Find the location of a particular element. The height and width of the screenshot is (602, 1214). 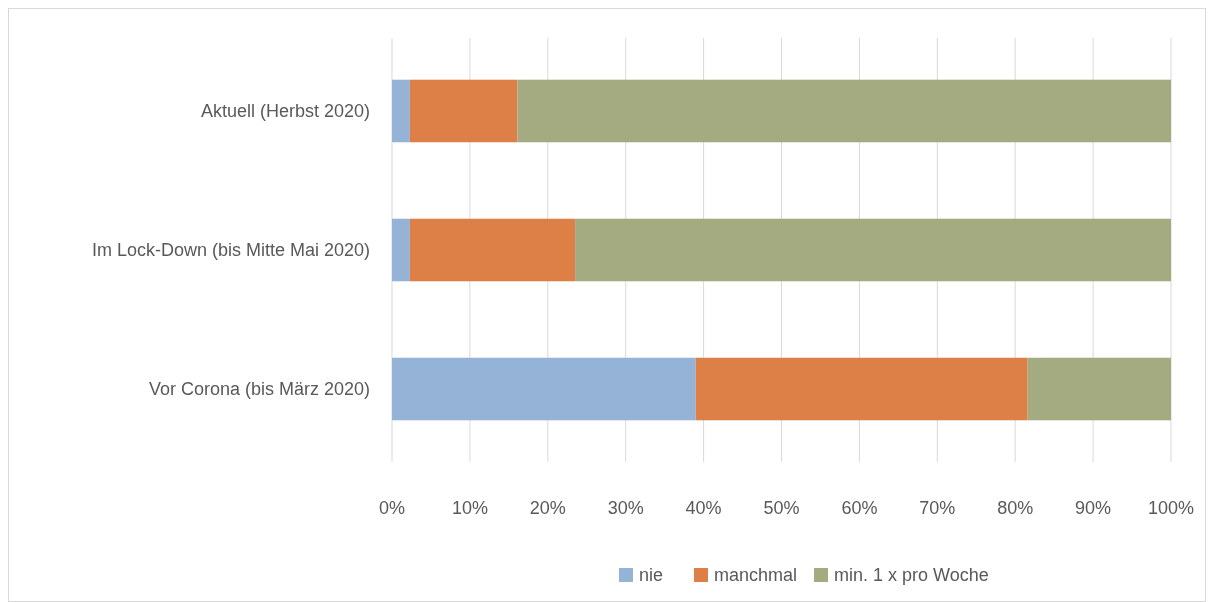

x-tick-label: 80% is located at coordinates (1015, 508).